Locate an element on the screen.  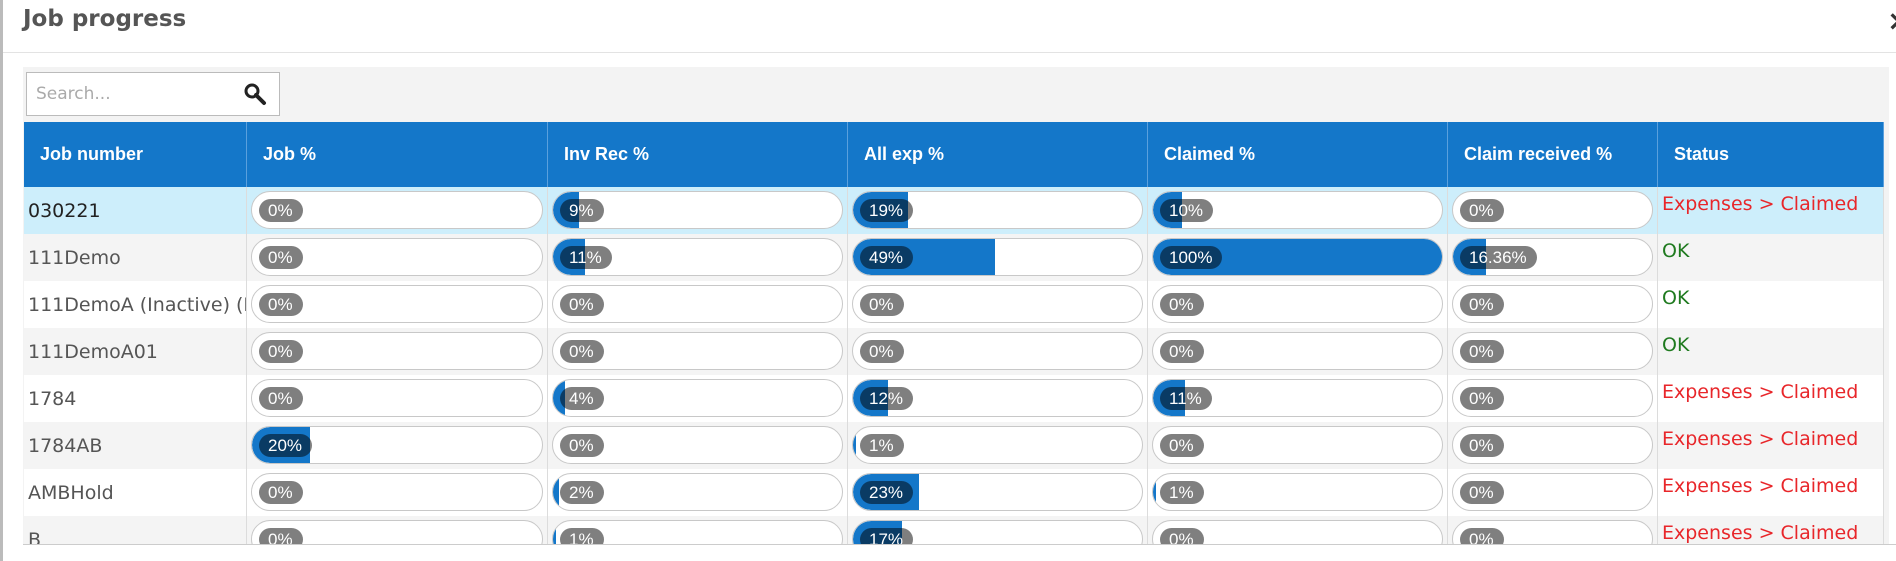
progress-cell: 12% is located at coordinates (998, 398).